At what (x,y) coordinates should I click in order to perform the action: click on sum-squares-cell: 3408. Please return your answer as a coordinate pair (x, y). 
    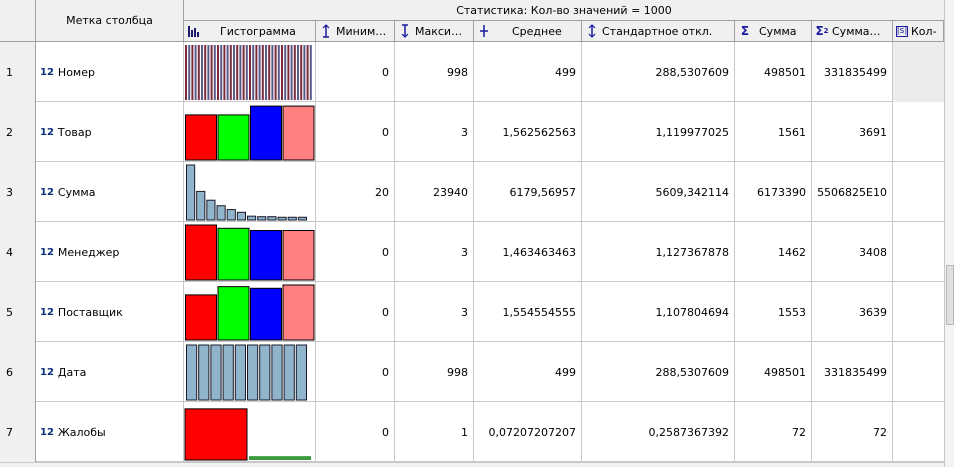
    Looking at the image, I should click on (852, 252).